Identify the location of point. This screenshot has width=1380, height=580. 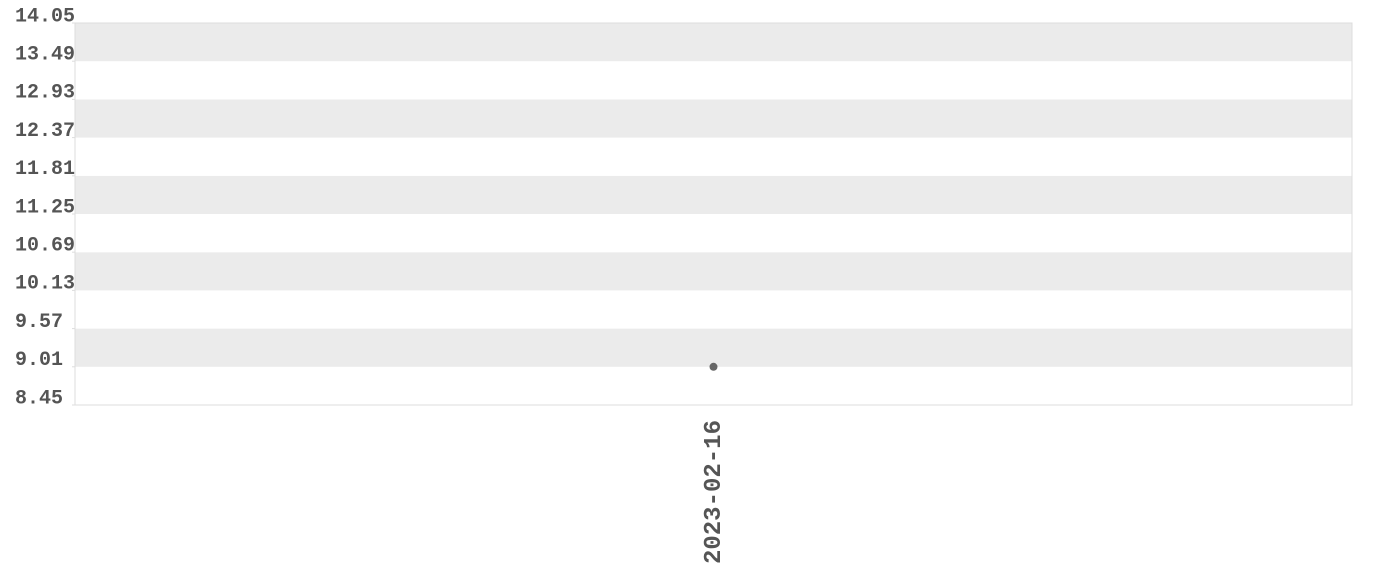
(713, 366).